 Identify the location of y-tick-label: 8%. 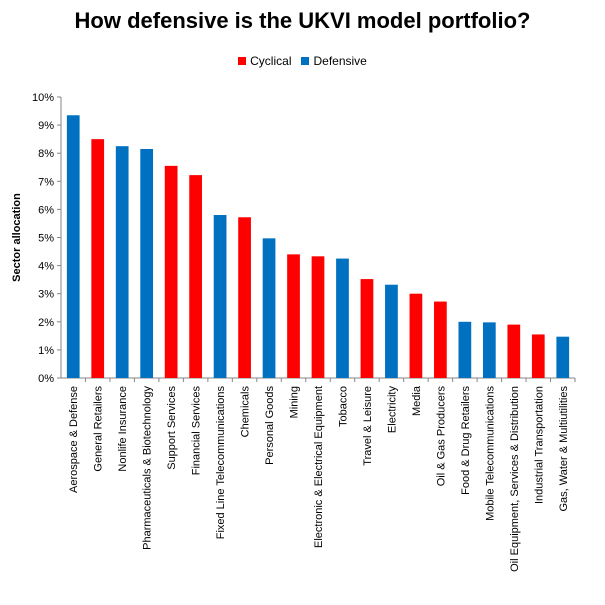
(46, 154).